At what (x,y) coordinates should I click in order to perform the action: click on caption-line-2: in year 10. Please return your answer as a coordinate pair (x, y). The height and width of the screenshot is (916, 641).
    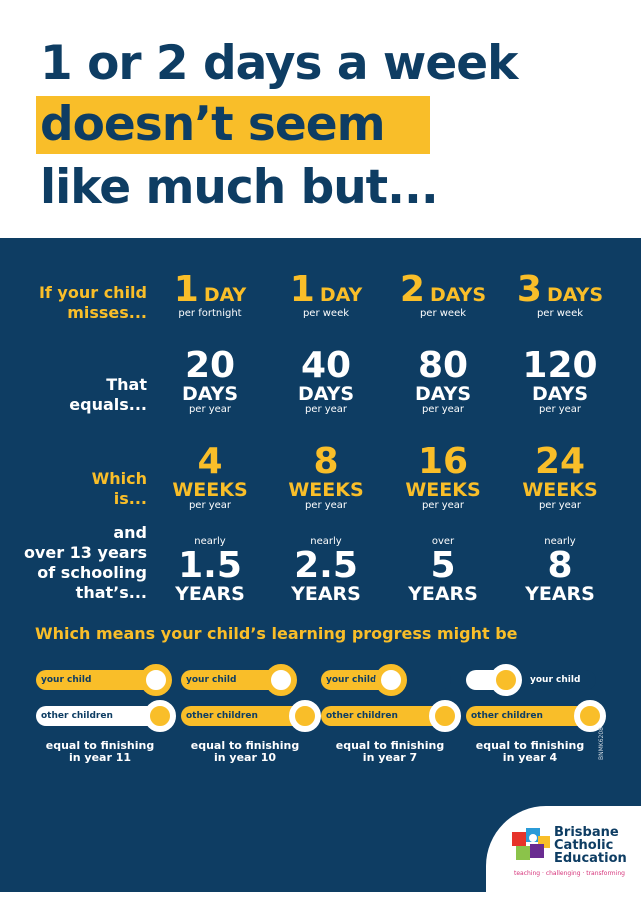
    Looking at the image, I should click on (245, 757).